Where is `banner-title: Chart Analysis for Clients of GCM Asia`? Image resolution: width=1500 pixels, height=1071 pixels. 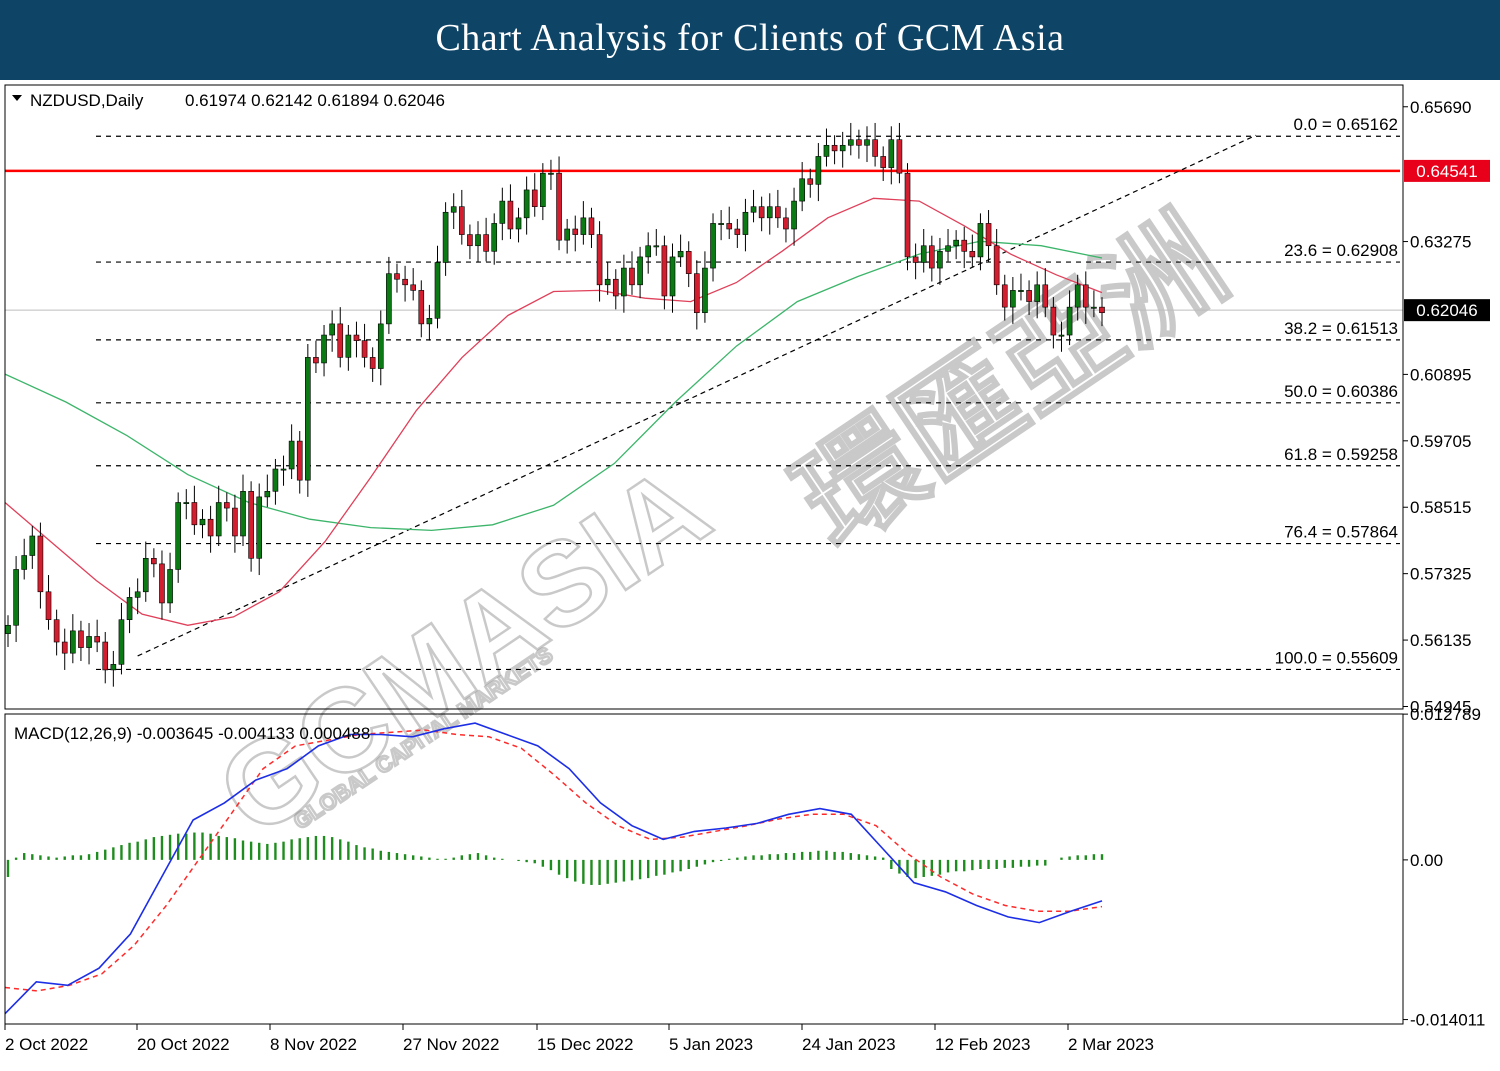 banner-title: Chart Analysis for Clients of GCM Asia is located at coordinates (750, 38).